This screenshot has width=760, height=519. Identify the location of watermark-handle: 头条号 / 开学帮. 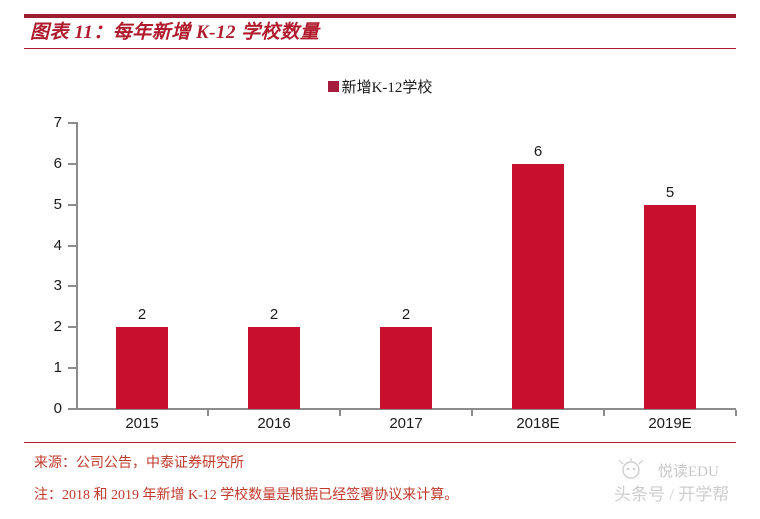
(672, 494).